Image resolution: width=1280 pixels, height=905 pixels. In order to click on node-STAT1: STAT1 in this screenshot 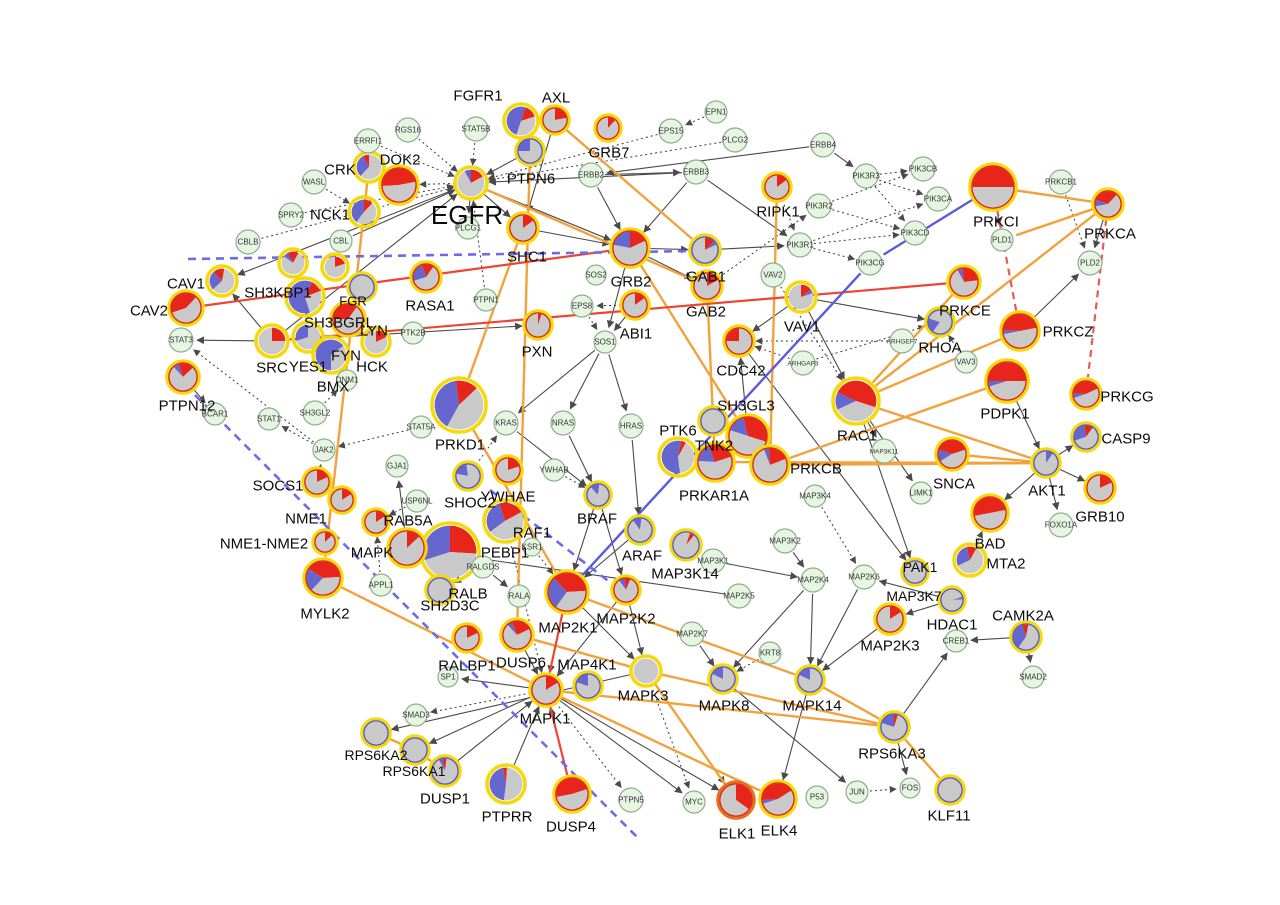, I will do `click(269, 419)`.